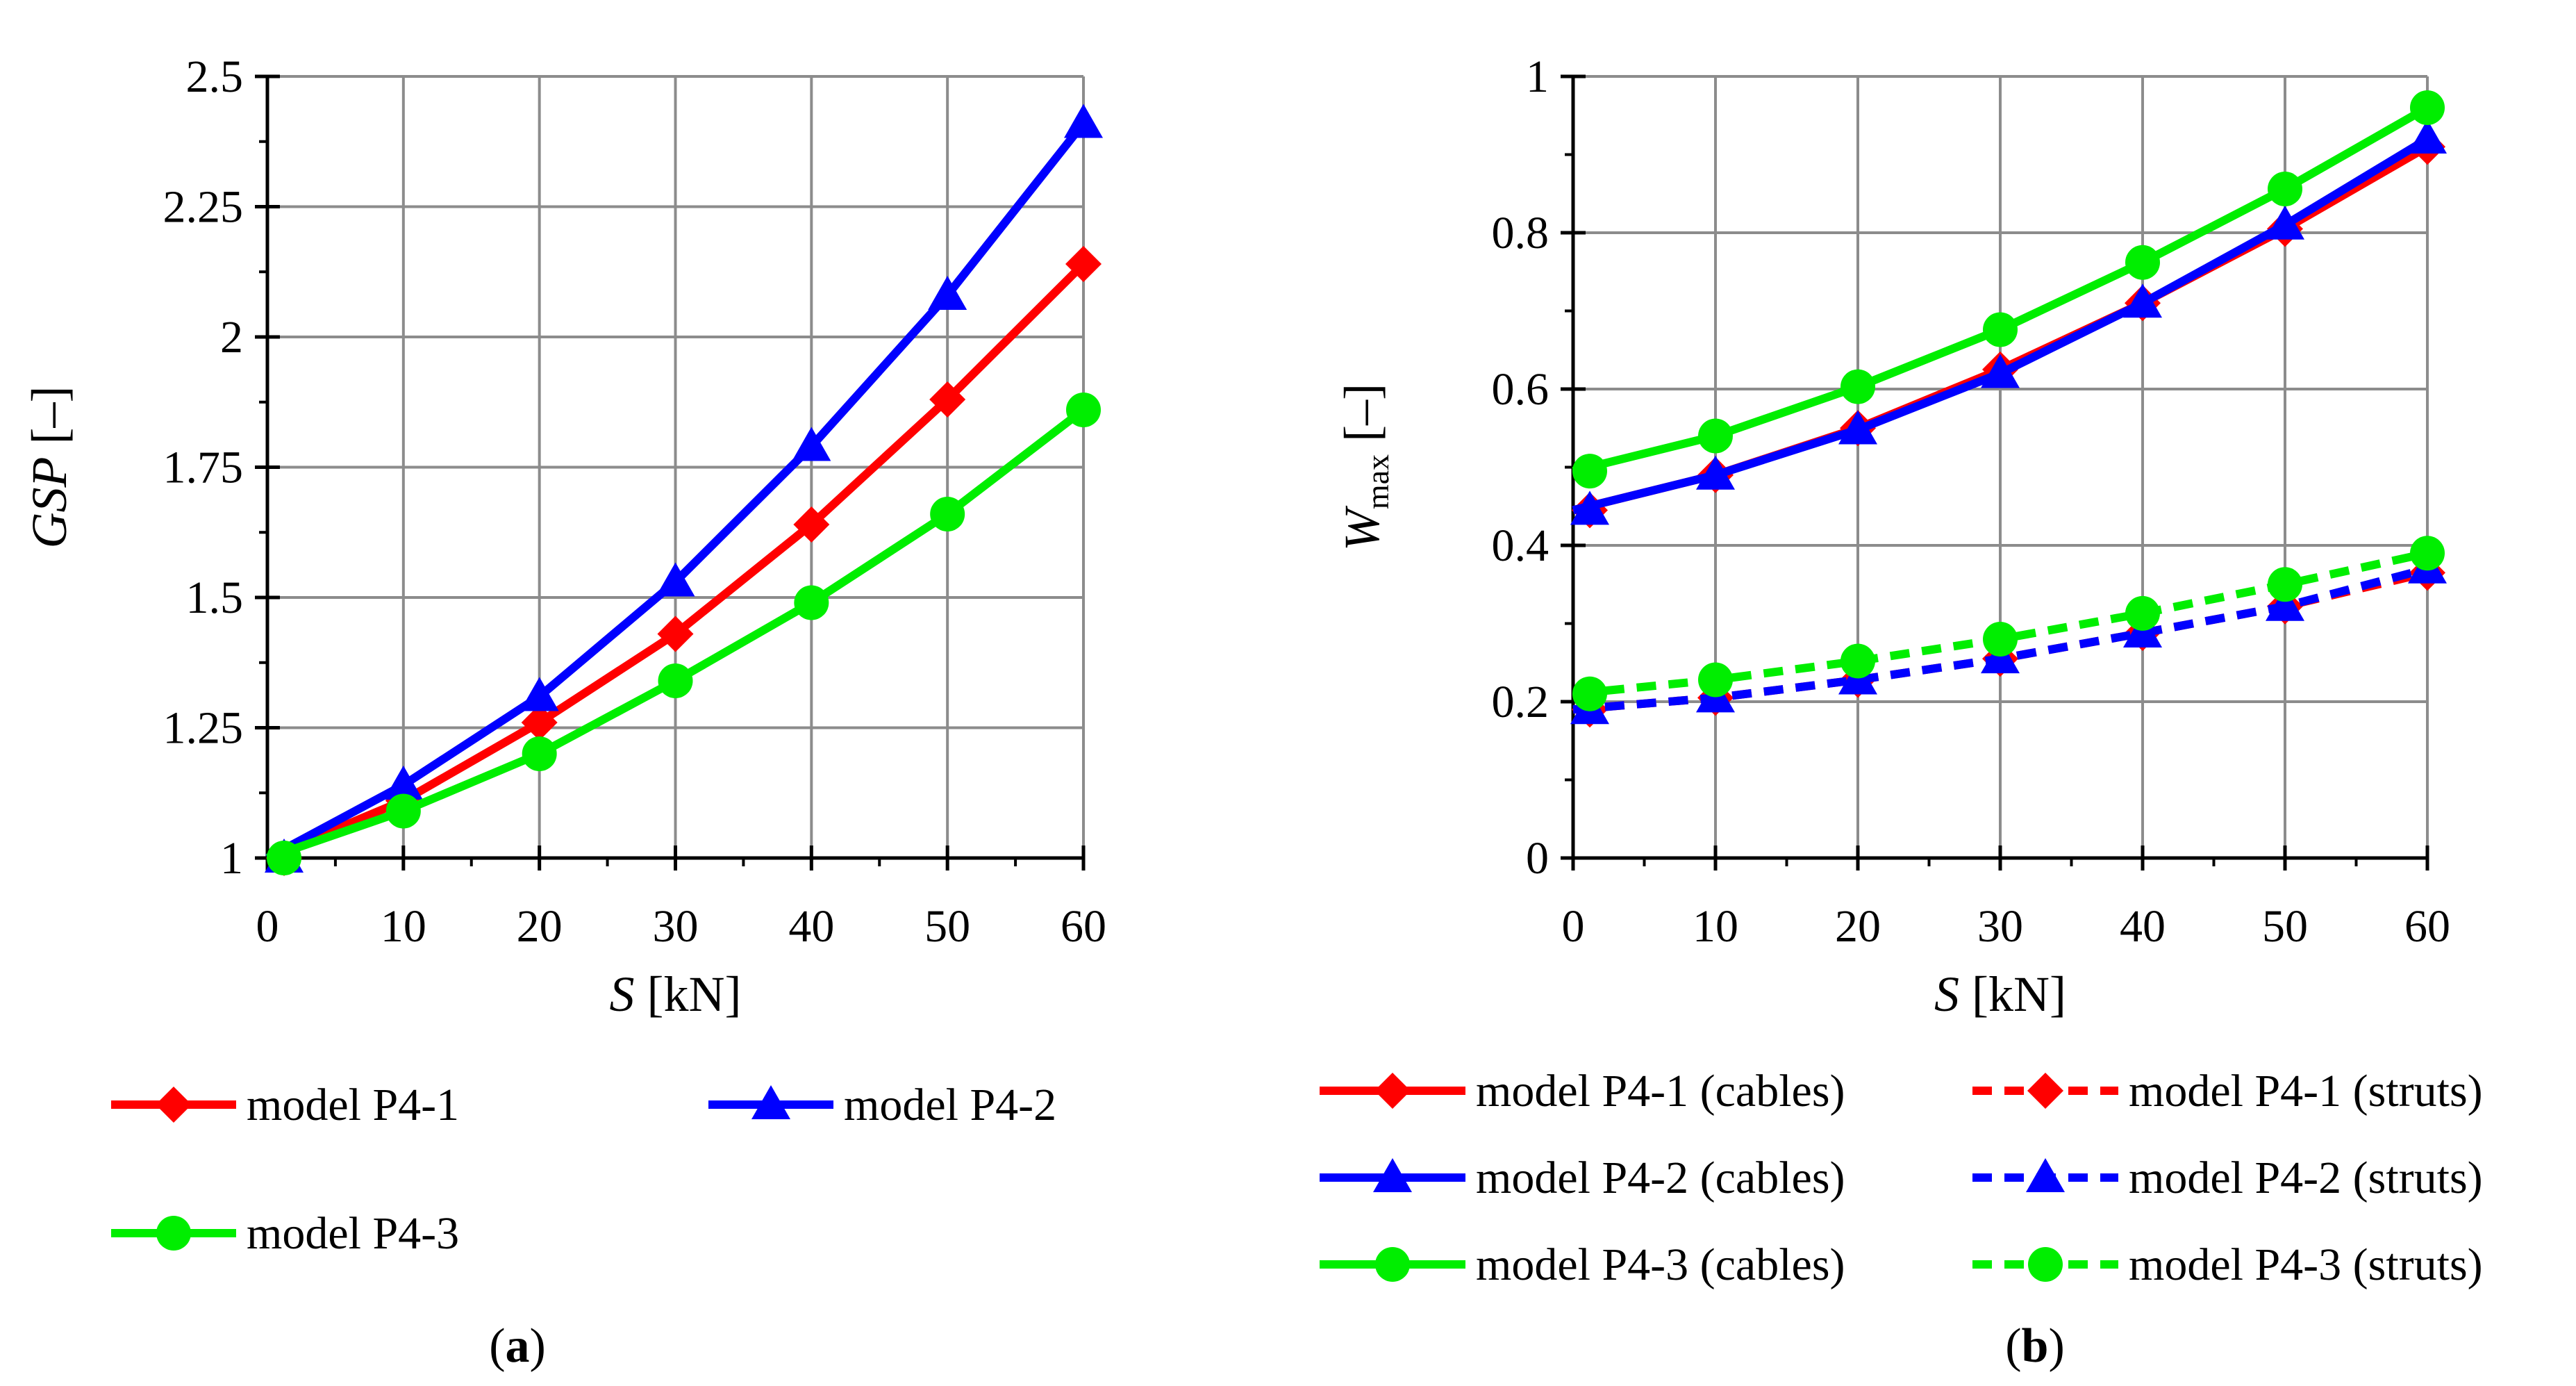  I want to click on legend-item: model P4-2 (struts), so click(2227, 1178).